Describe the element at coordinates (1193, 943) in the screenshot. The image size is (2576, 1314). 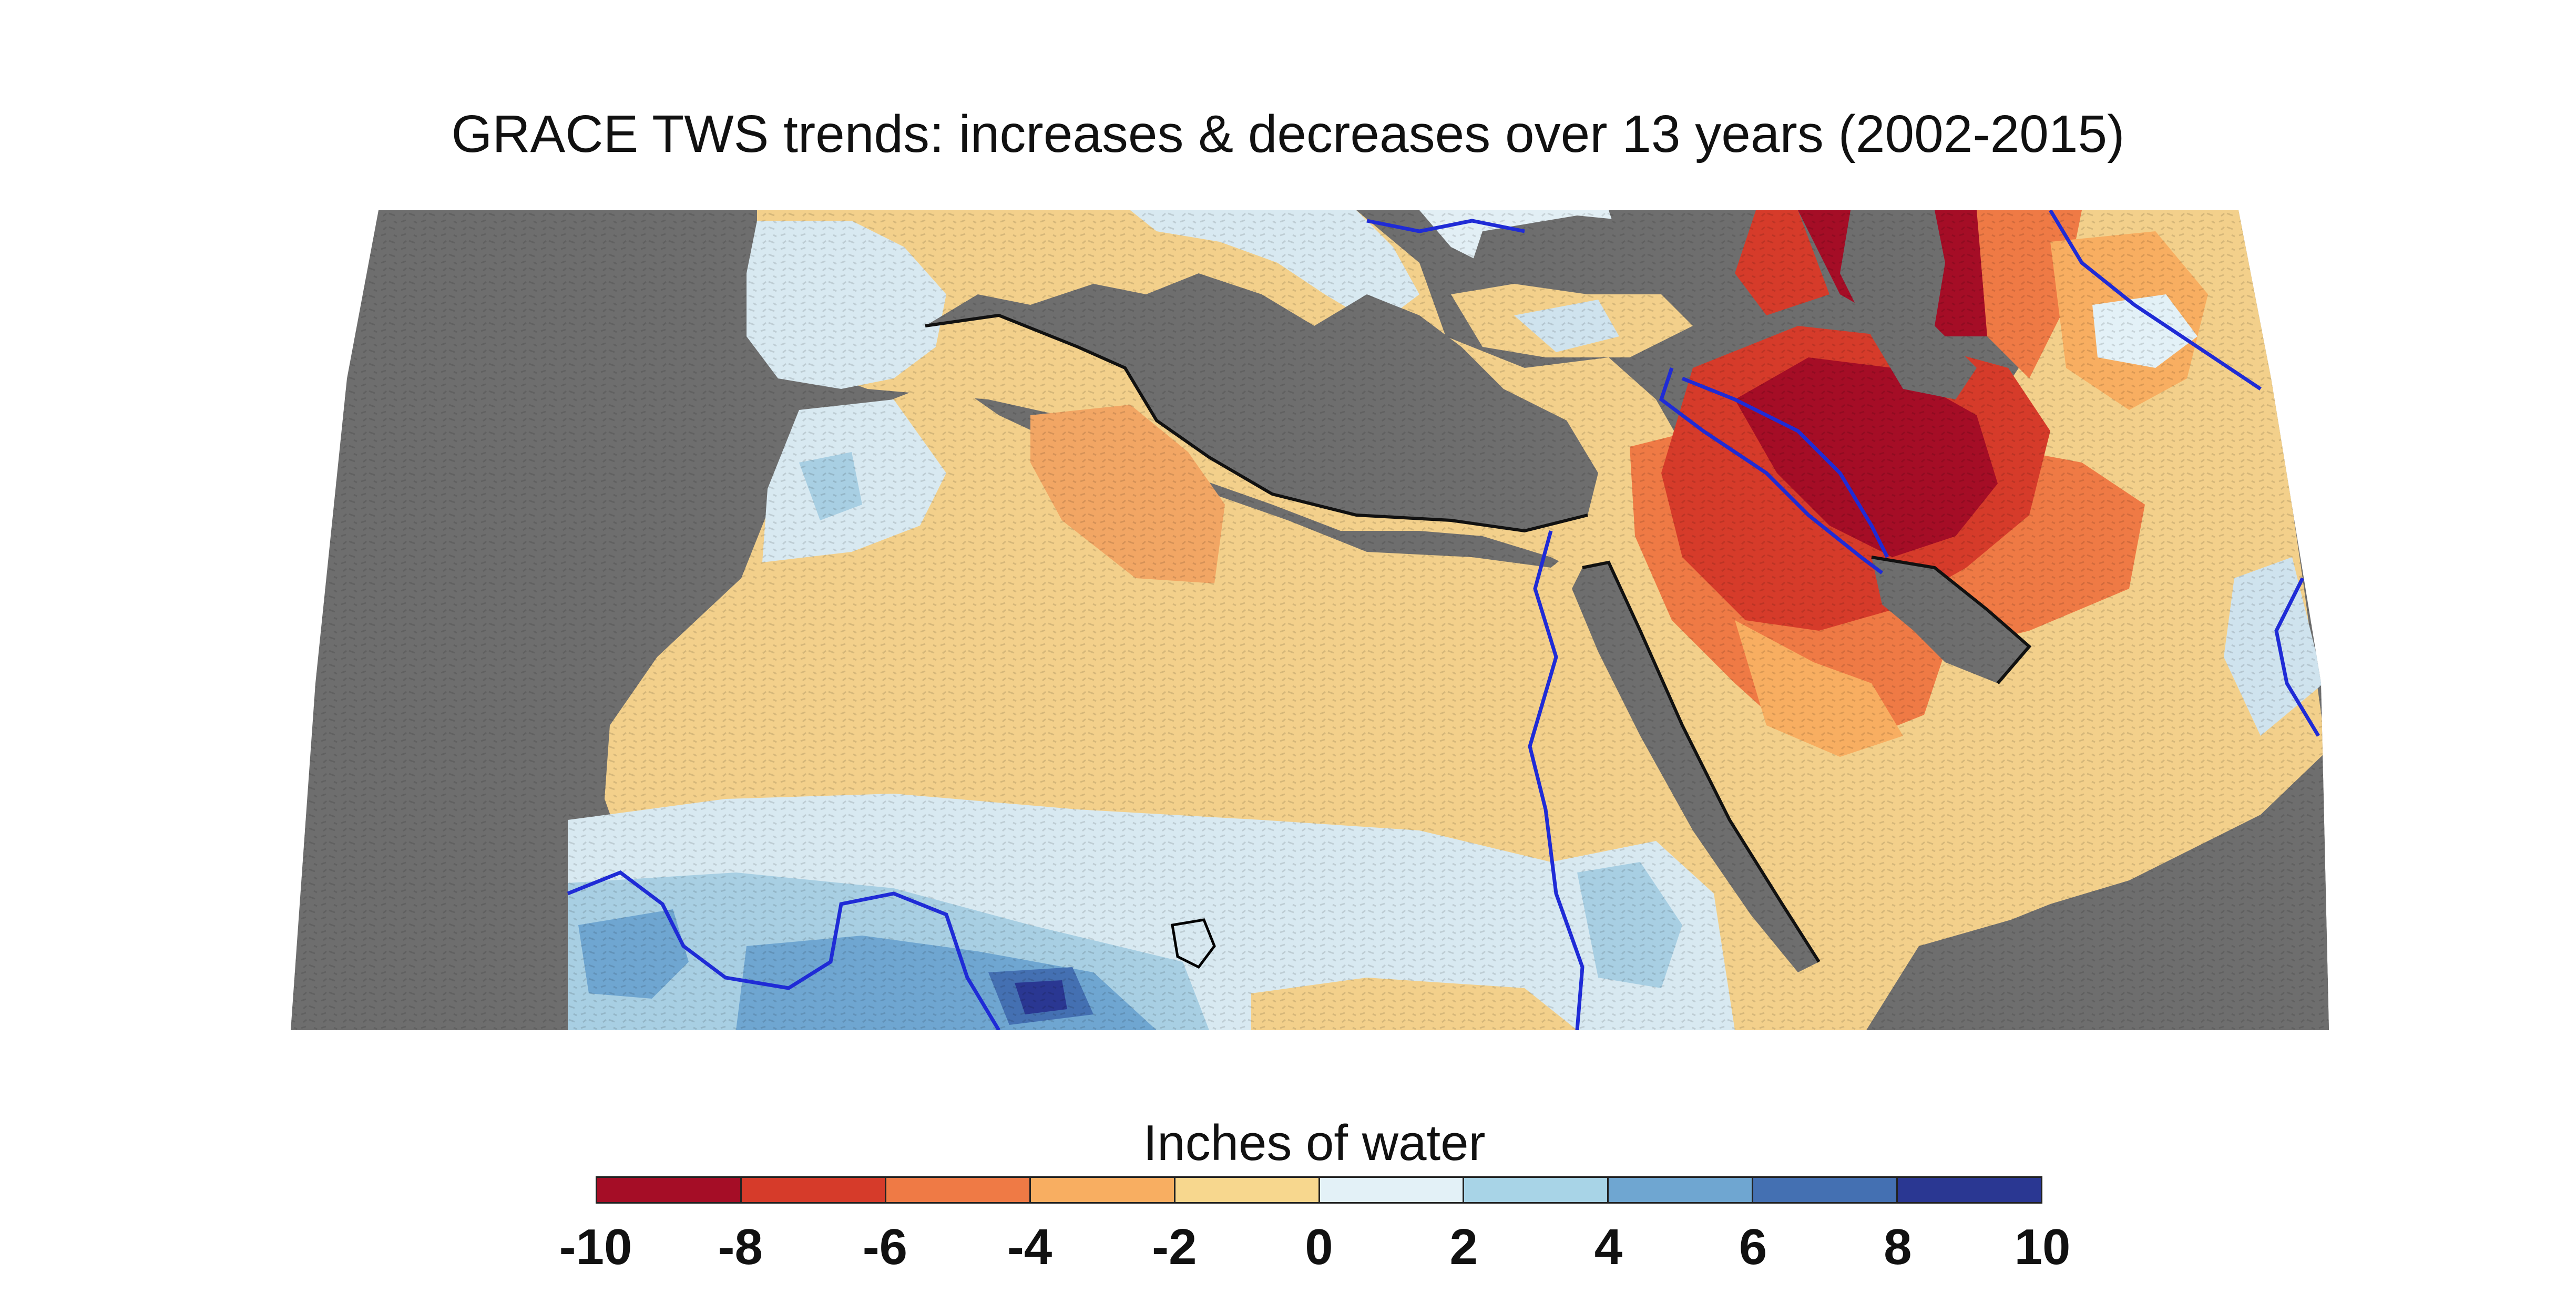
I see `lake-chad` at that location.